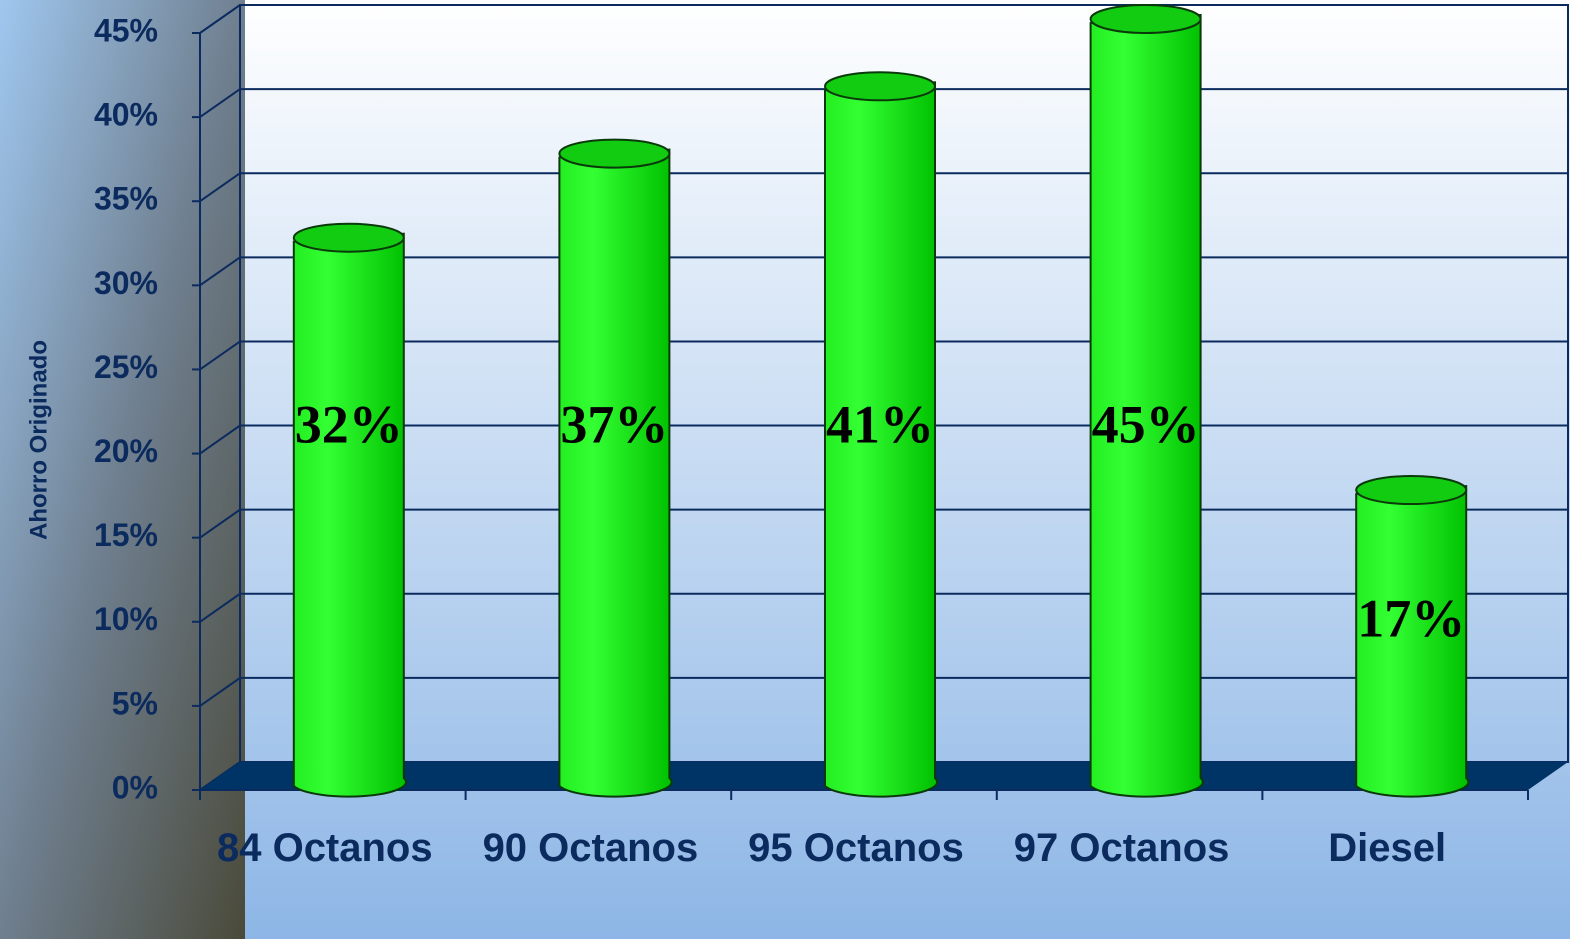 This screenshot has width=1570, height=939. I want to click on y-tick-label: 0%, so click(135, 787).